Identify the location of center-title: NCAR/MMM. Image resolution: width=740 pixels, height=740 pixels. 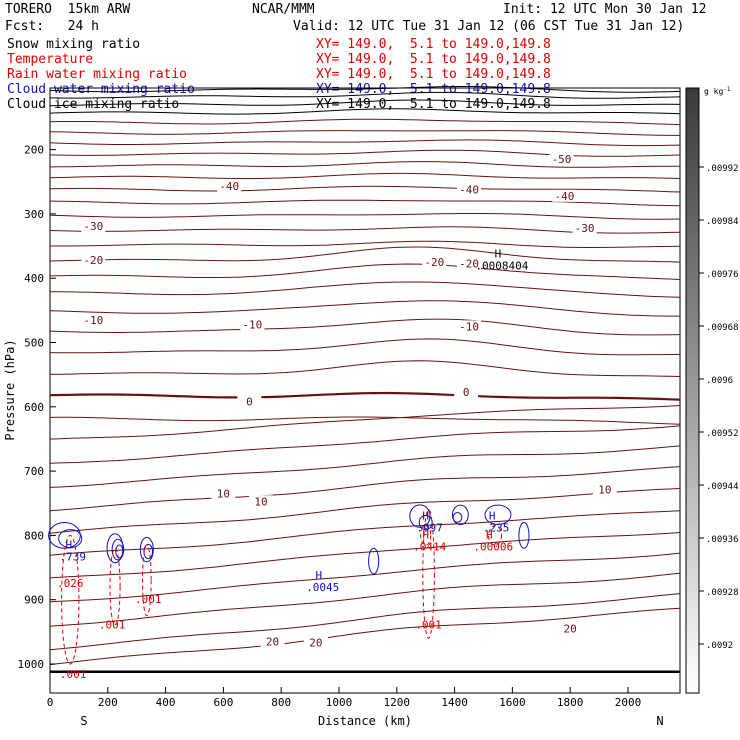
(283, 9).